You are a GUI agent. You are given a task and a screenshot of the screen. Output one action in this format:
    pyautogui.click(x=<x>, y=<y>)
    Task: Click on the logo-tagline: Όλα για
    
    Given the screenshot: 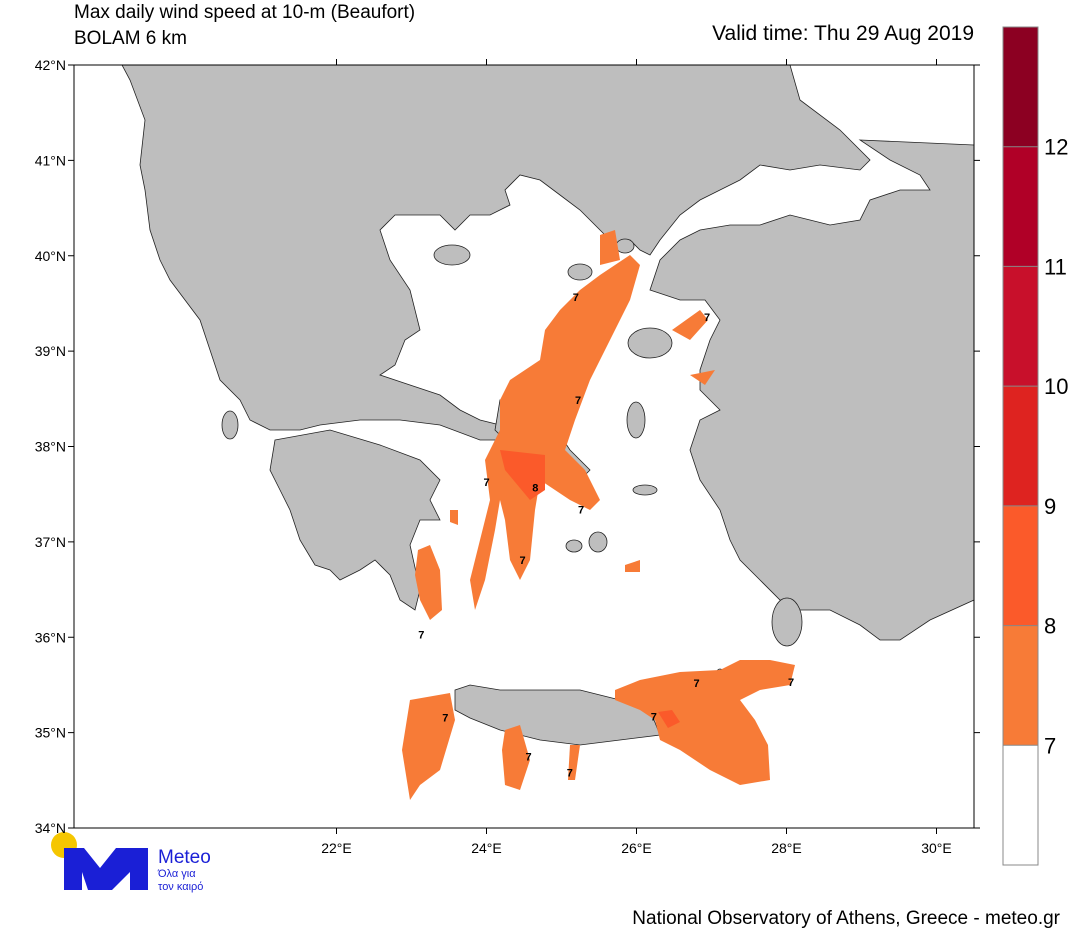 What is the action you would take?
    pyautogui.click(x=176, y=874)
    